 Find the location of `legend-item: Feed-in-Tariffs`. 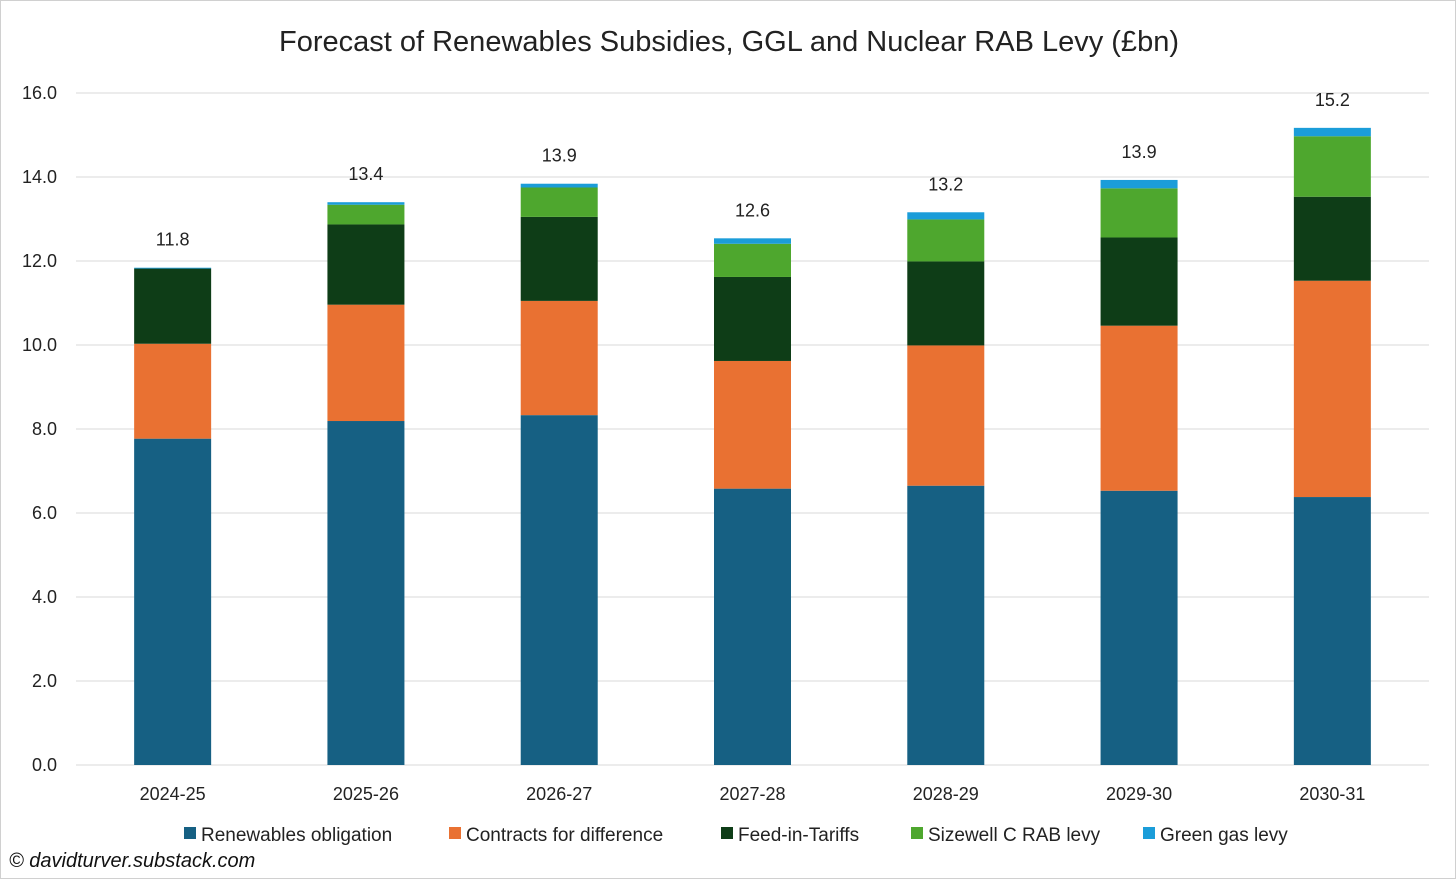

legend-item: Feed-in-Tariffs is located at coordinates (790, 835).